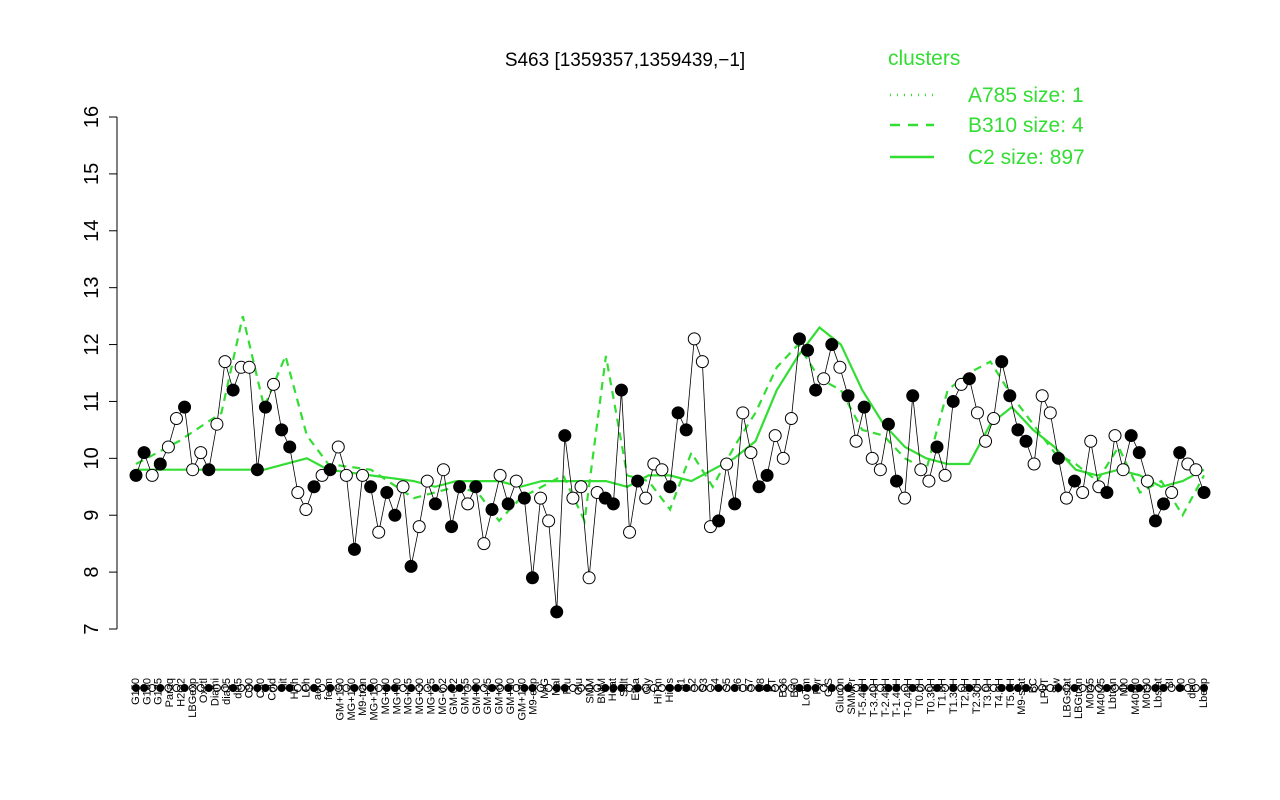 The image size is (1280, 800). What do you see at coordinates (659, 691) in the screenshot?
I see `x-tick-label: HiTm` at bounding box center [659, 691].